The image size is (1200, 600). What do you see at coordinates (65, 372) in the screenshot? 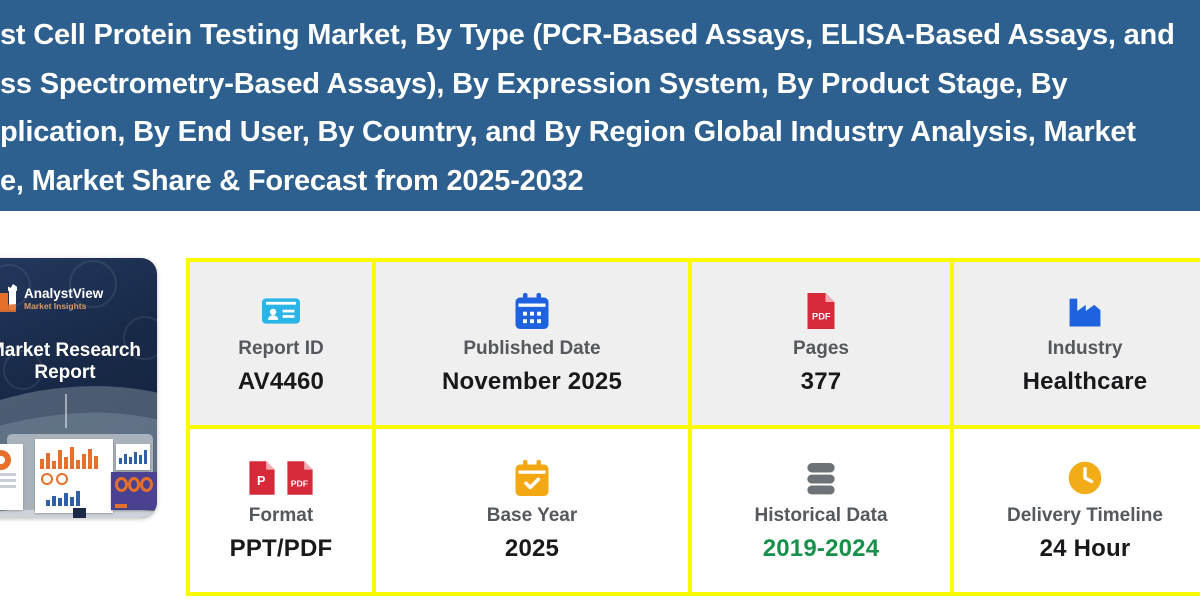
I see `cover-title-line: Report` at bounding box center [65, 372].